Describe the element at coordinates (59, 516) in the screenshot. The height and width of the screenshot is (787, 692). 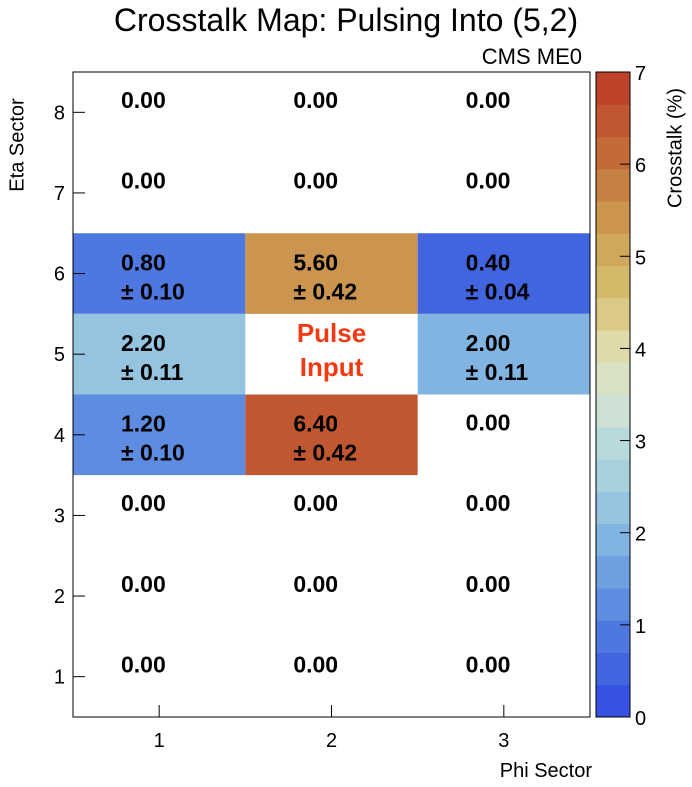
I see `y-tick-label-3: 3` at that location.